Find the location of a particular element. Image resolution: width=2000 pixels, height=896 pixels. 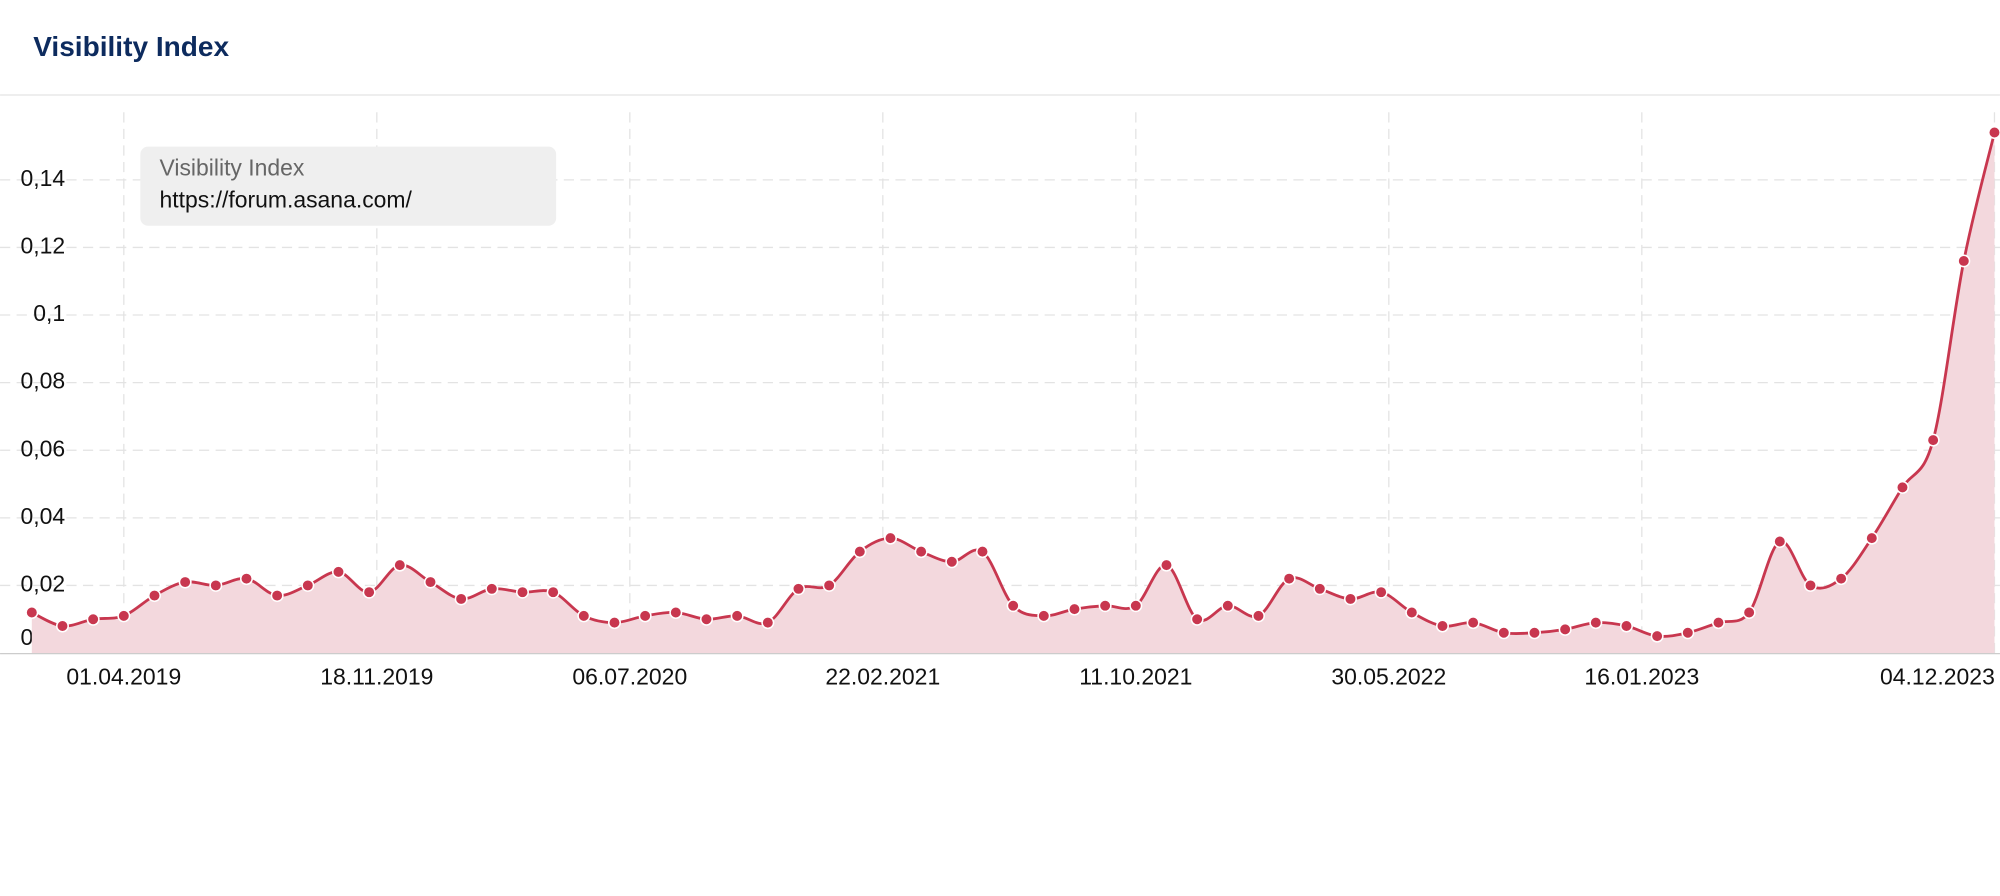

x-tick-label: 11.10.2021 is located at coordinates (1135, 677).